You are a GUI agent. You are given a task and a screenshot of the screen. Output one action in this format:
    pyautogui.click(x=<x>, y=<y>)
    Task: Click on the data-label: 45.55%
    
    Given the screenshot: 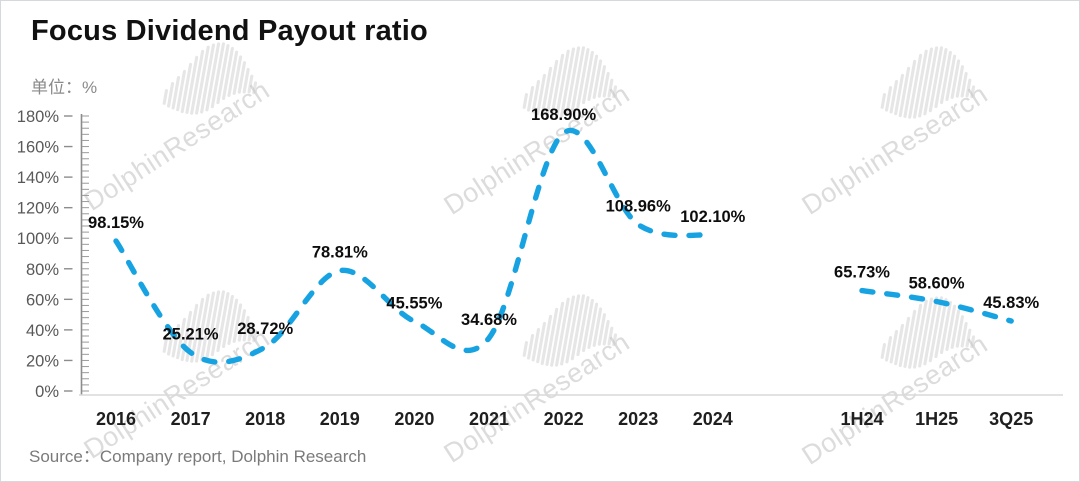 What is the action you would take?
    pyautogui.click(x=414, y=303)
    